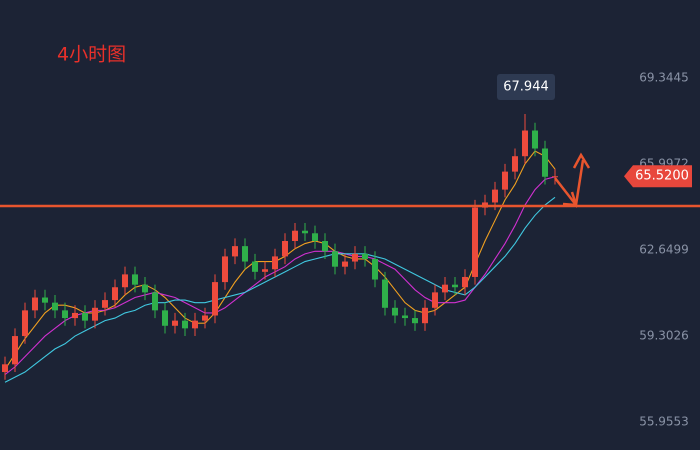  I want to click on y-tick-label: 62.6499, so click(664, 249).